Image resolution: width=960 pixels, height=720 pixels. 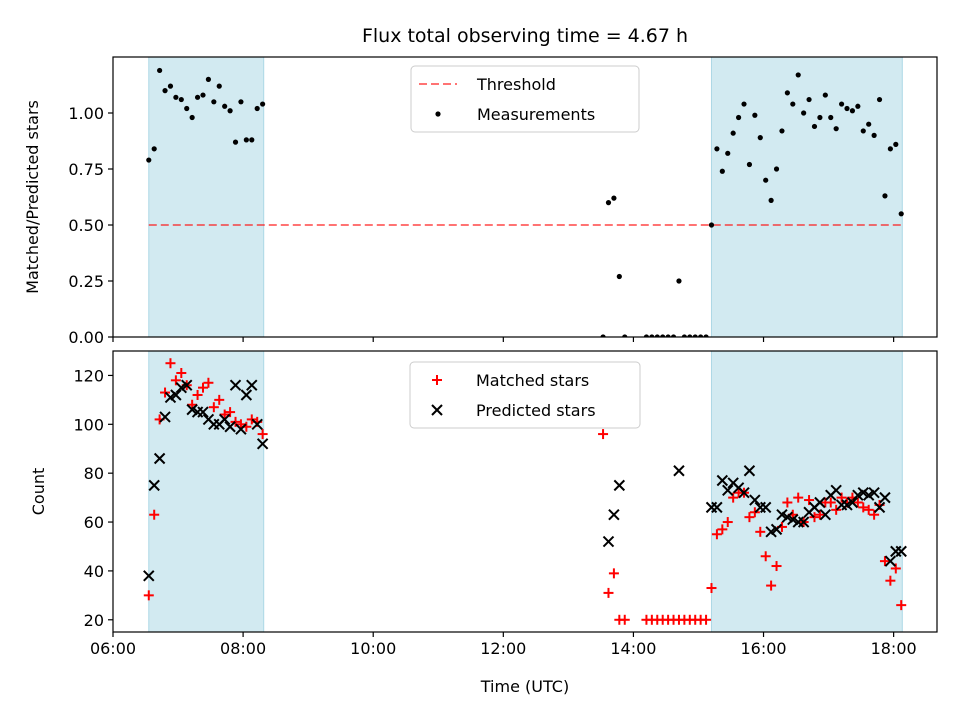 What do you see at coordinates (113, 648) in the screenshot?
I see `x-tick-label: 06:00` at bounding box center [113, 648].